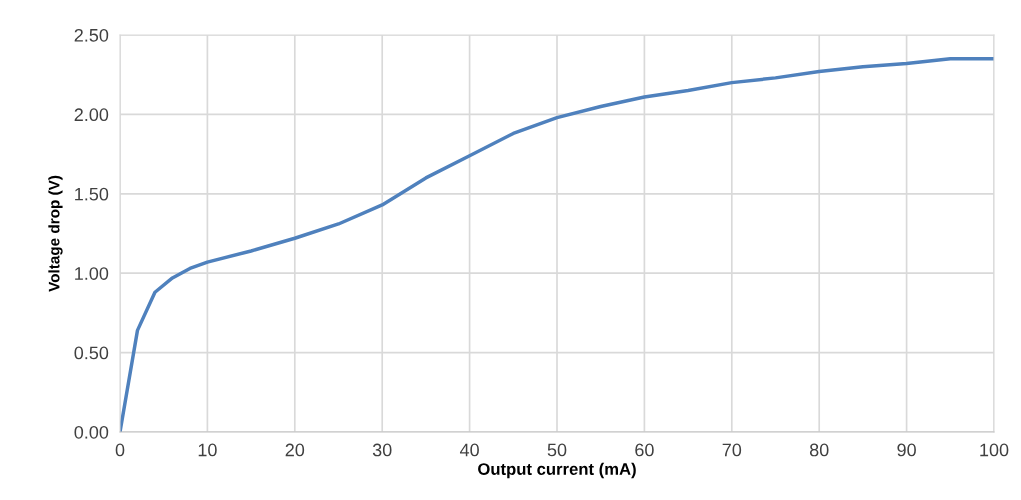 Image resolution: width=1021 pixels, height=500 pixels. I want to click on x-axis-title: Output current (mA), so click(557, 470).